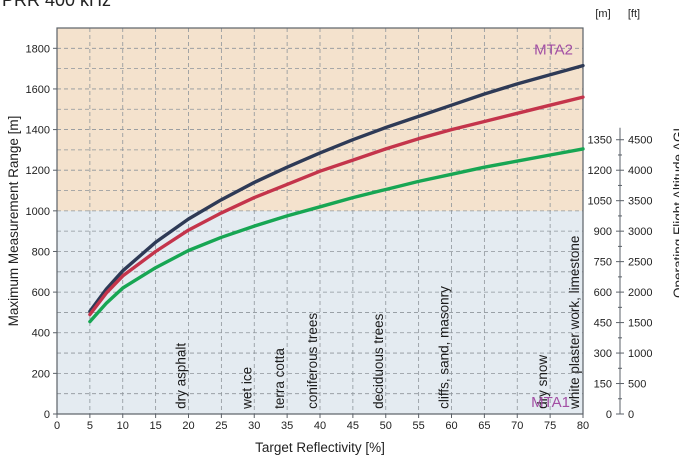 The height and width of the screenshot is (464, 679). Describe the element at coordinates (181, 376) in the screenshot. I see `material-annotation: dry asphalt` at that location.